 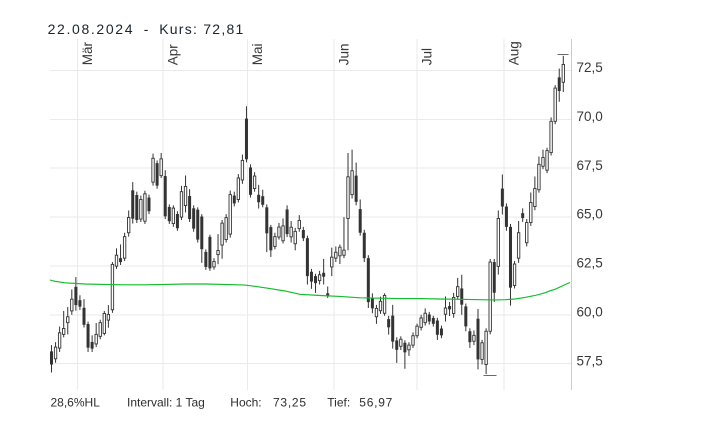 What do you see at coordinates (590, 311) in the screenshot?
I see `svg-text: 60,0` at bounding box center [590, 311].